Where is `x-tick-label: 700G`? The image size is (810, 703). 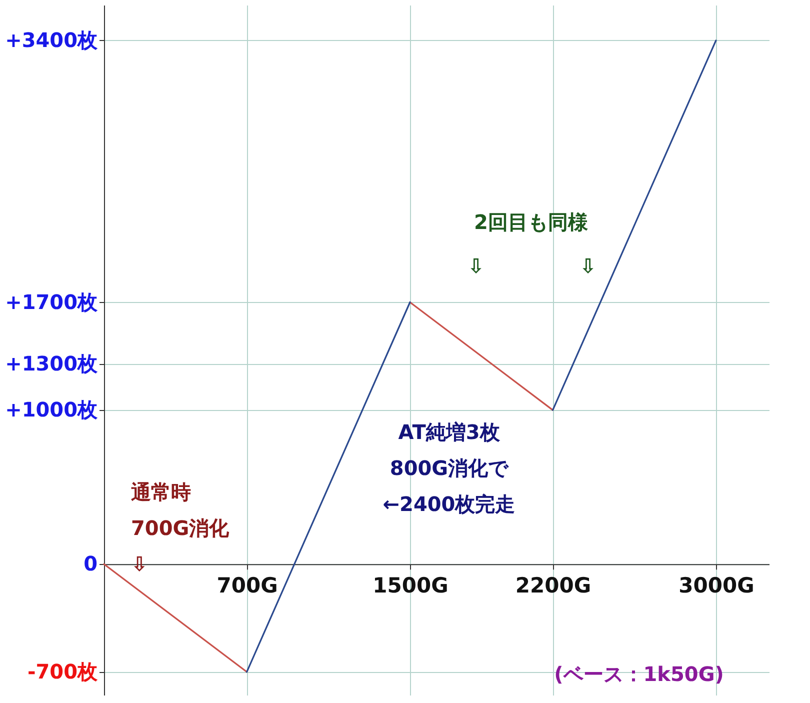
x-tick-label: 700G is located at coordinates (247, 586).